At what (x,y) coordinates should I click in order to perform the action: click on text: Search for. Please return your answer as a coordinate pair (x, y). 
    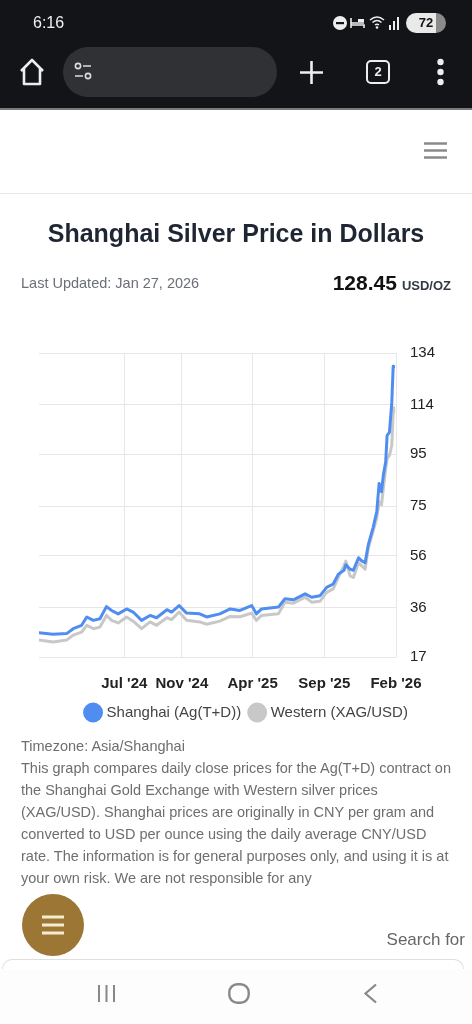
    Looking at the image, I should click on (425, 940).